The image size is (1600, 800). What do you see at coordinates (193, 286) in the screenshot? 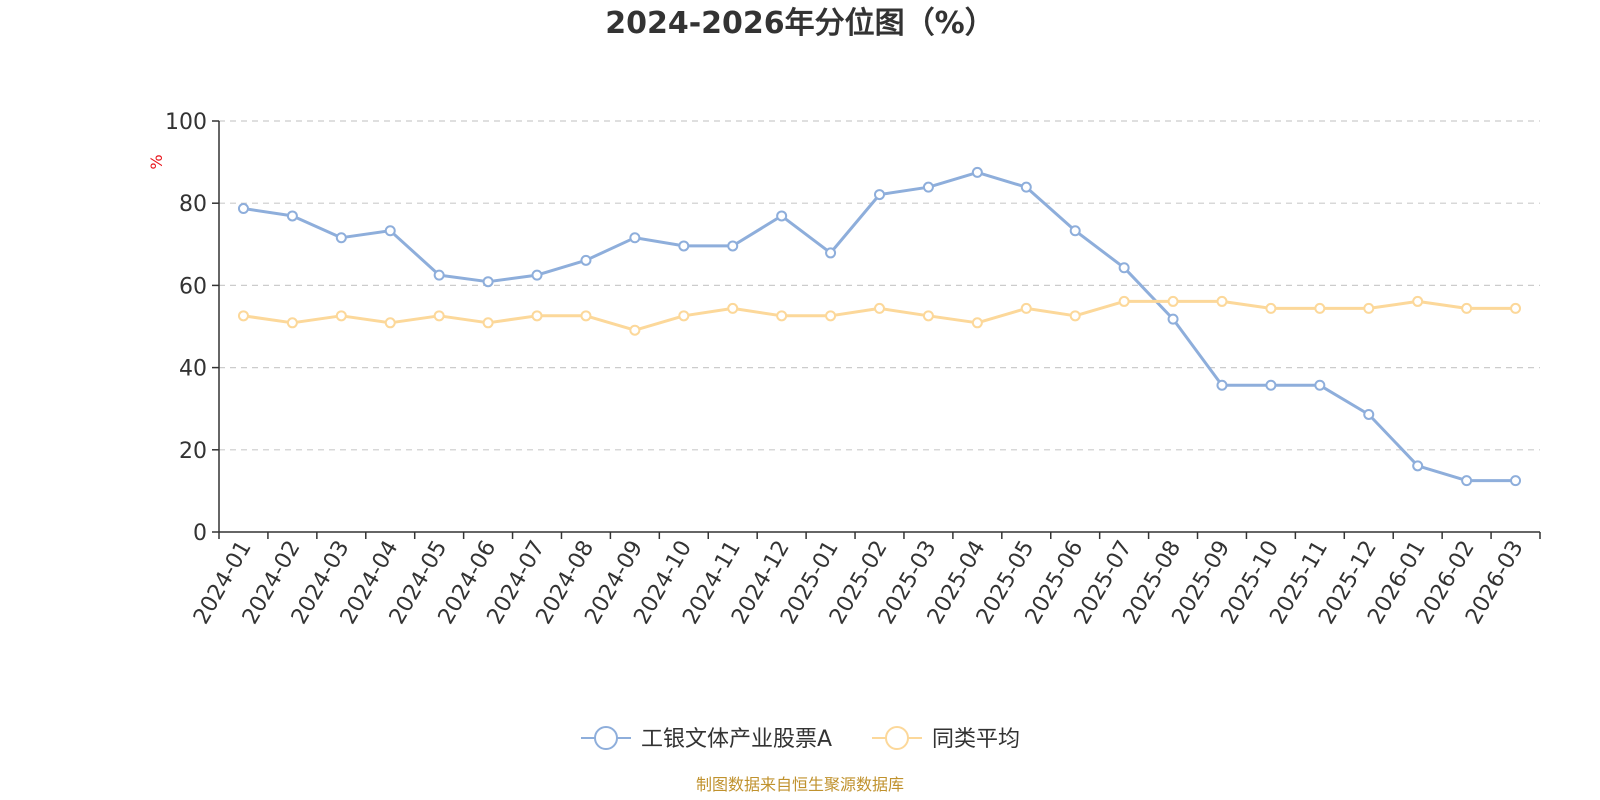
I see `y-tick-label: 60` at bounding box center [193, 286].